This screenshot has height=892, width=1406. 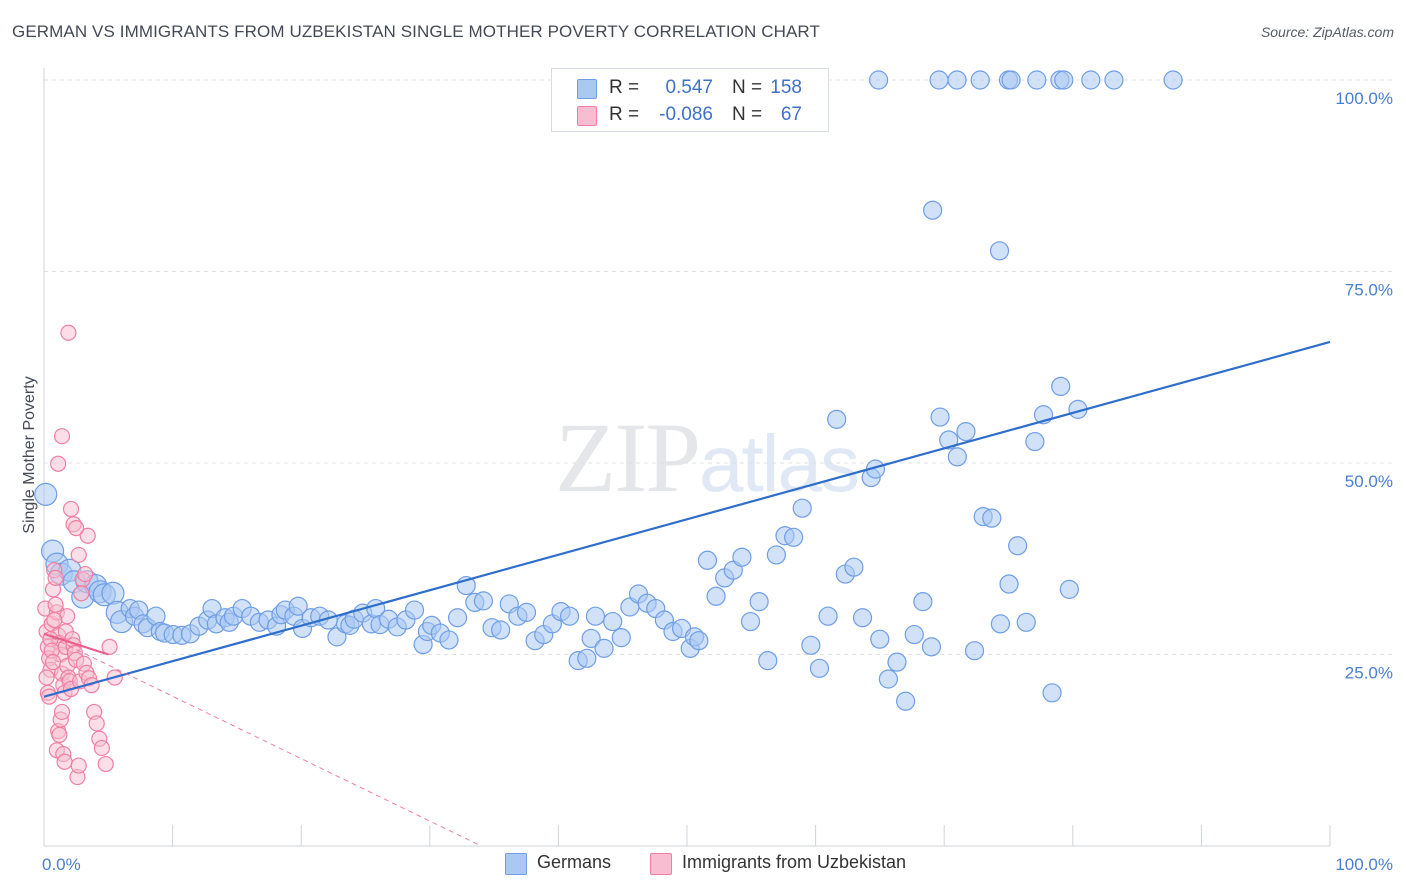 I want to click on legend-r-value: -0.086, so click(x=686, y=114).